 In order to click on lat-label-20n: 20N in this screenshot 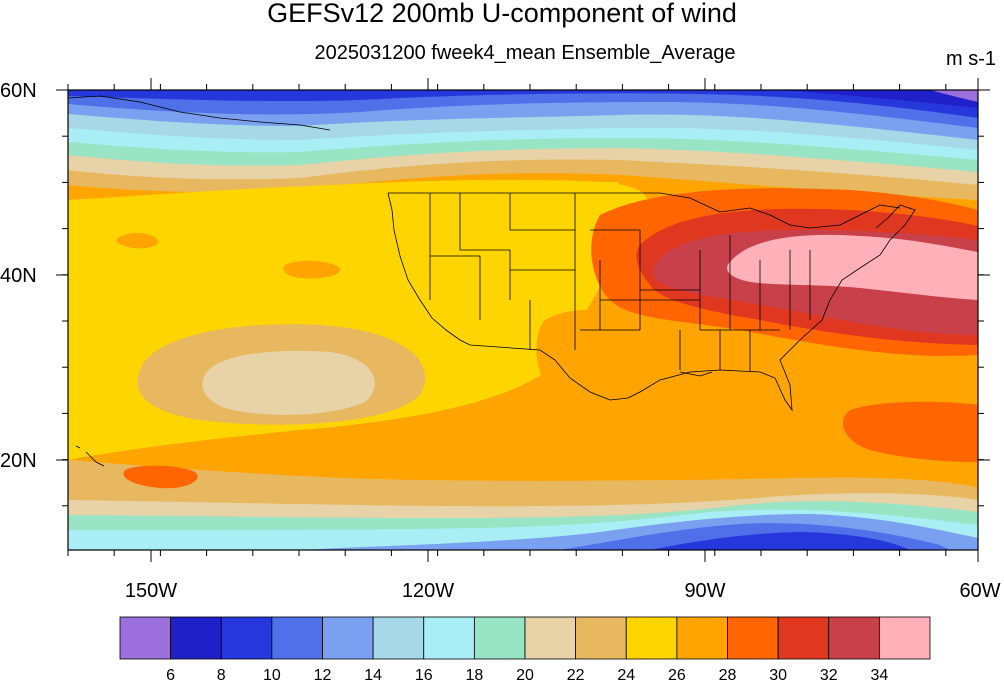, I will do `click(18, 461)`.